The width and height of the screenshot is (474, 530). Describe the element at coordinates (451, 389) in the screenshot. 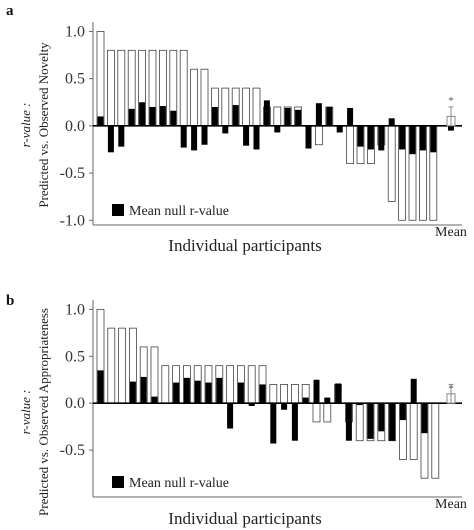

I see `panel-b-significance-marker: *` at that location.